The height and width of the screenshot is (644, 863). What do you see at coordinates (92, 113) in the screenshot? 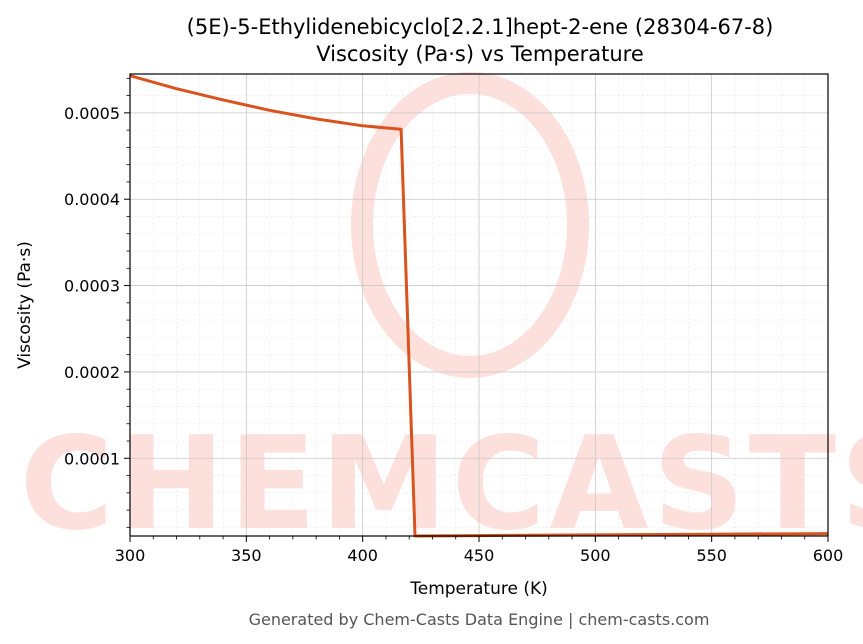
I see `y-tick-label: 0.0005` at bounding box center [92, 113].